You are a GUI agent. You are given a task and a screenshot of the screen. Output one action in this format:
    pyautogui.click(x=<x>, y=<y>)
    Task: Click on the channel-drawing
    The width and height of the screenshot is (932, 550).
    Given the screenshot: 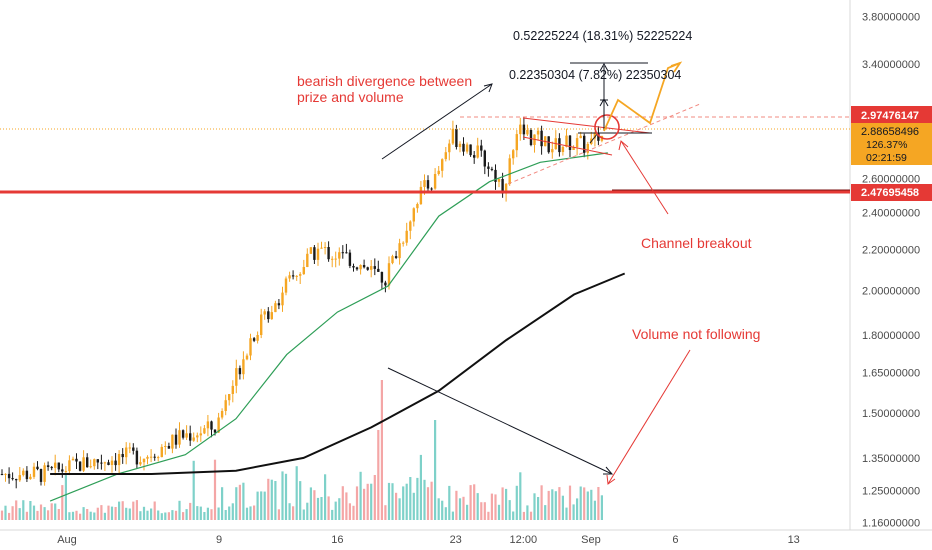 What is the action you would take?
    pyautogui.click(x=604, y=144)
    